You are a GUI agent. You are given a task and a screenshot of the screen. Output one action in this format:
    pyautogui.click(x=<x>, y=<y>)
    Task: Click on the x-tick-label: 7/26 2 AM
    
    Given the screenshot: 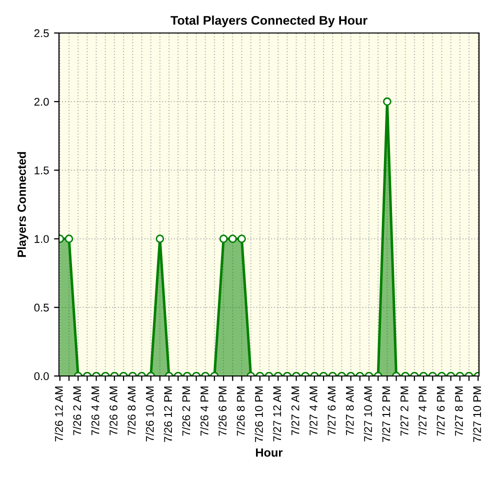 What is the action you would take?
    pyautogui.click(x=77, y=411)
    